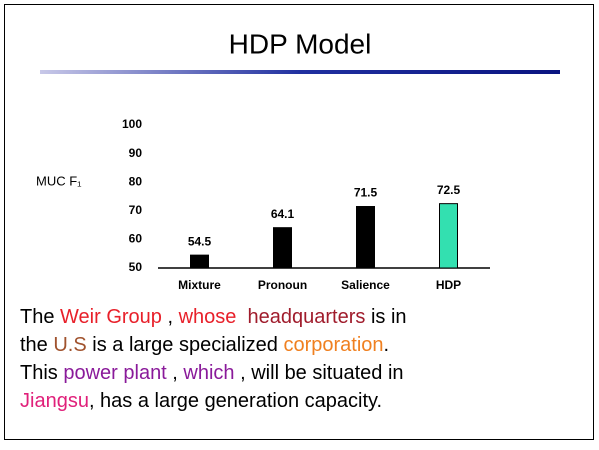  What do you see at coordinates (387, 345) in the screenshot?
I see `text-run: .` at bounding box center [387, 345].